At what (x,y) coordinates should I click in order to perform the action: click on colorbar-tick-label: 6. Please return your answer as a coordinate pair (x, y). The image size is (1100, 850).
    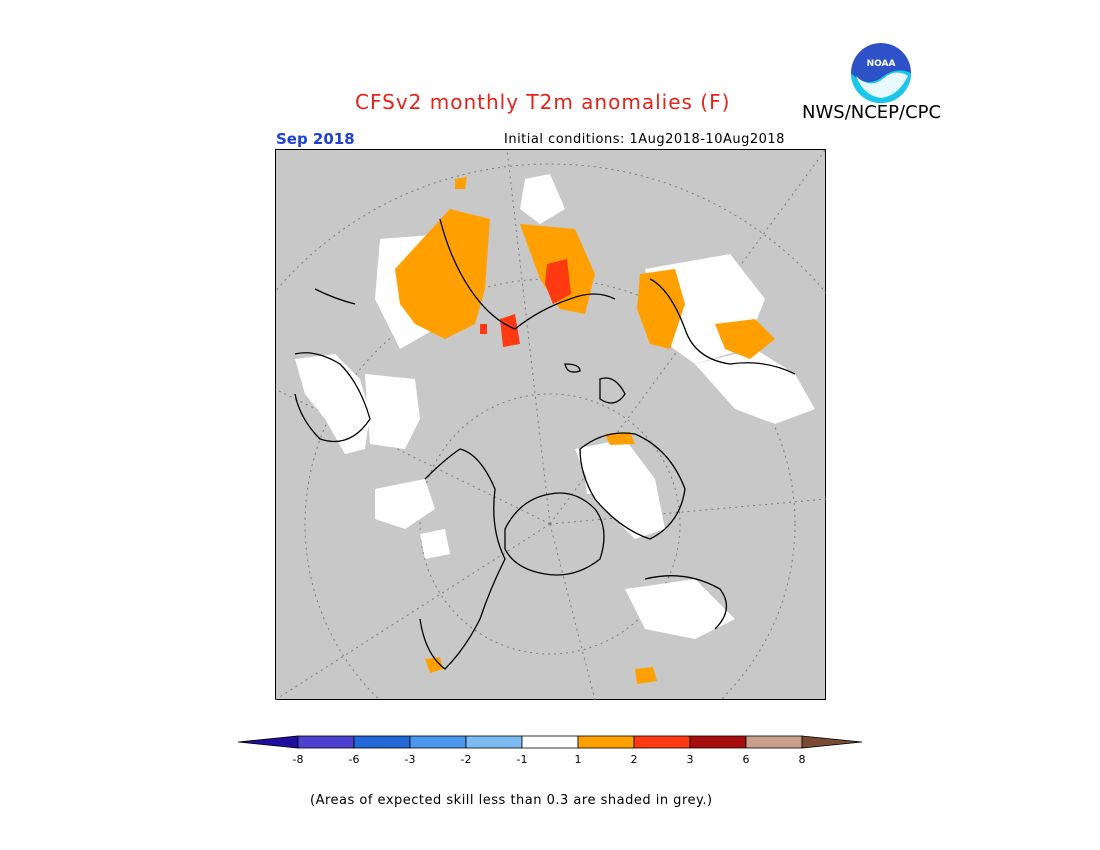
    Looking at the image, I should click on (746, 759).